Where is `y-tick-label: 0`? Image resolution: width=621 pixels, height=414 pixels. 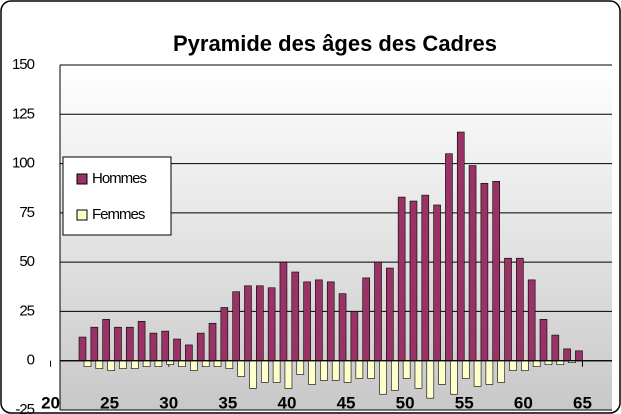
y-tick-label: 0 is located at coordinates (31, 360).